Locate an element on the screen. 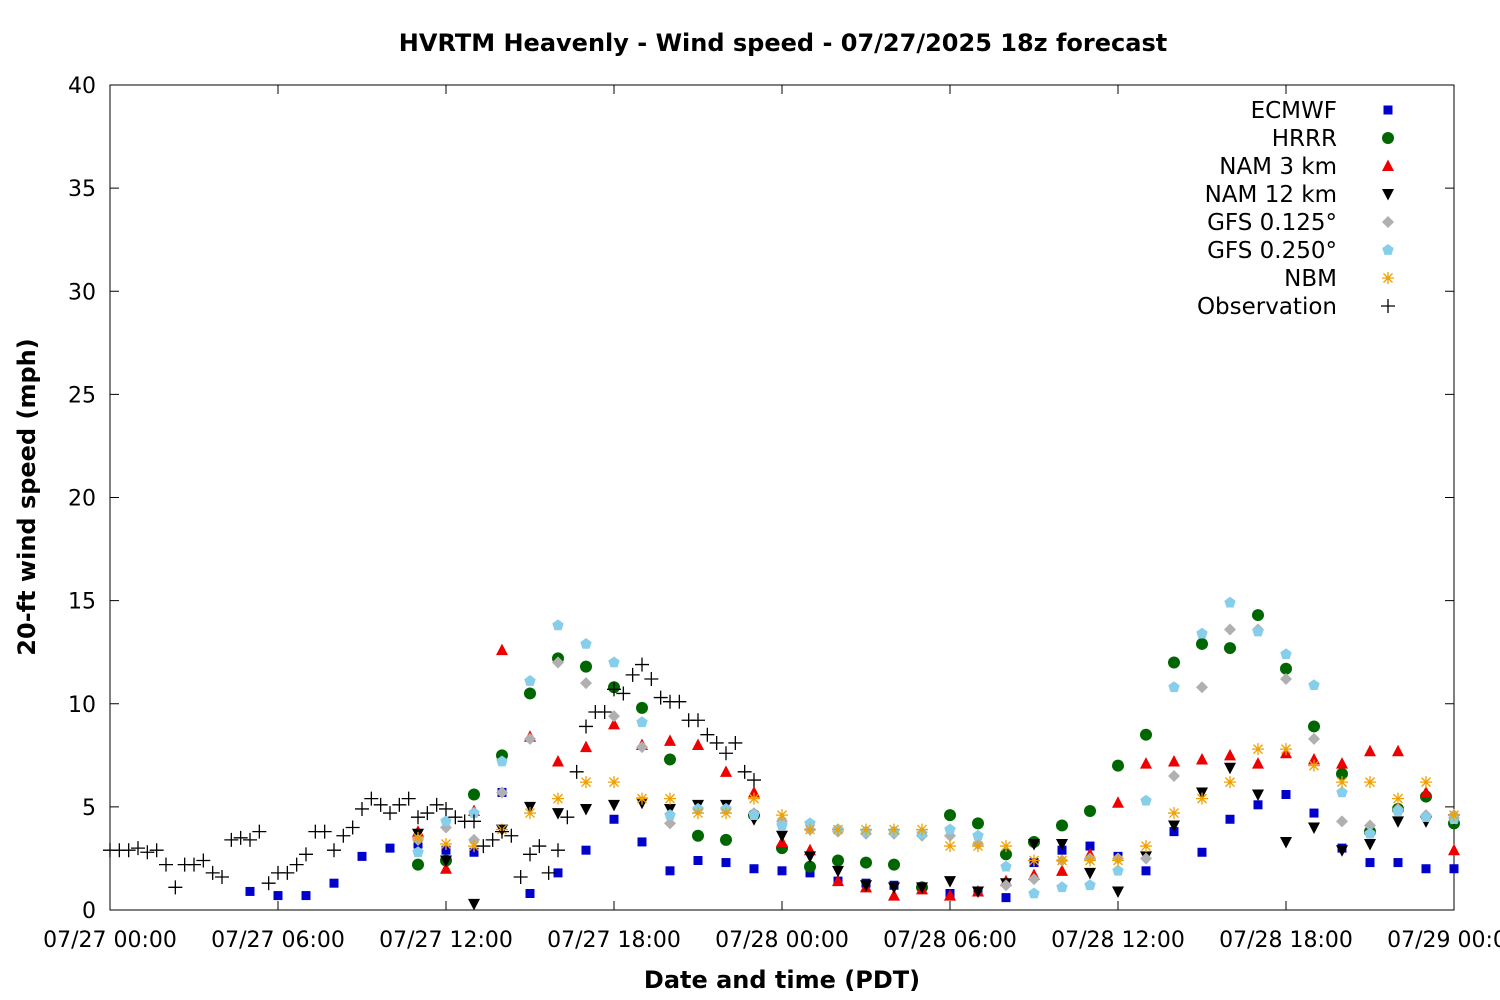 The width and height of the screenshot is (1500, 1000). y-tick-label: 35 is located at coordinates (82, 189).